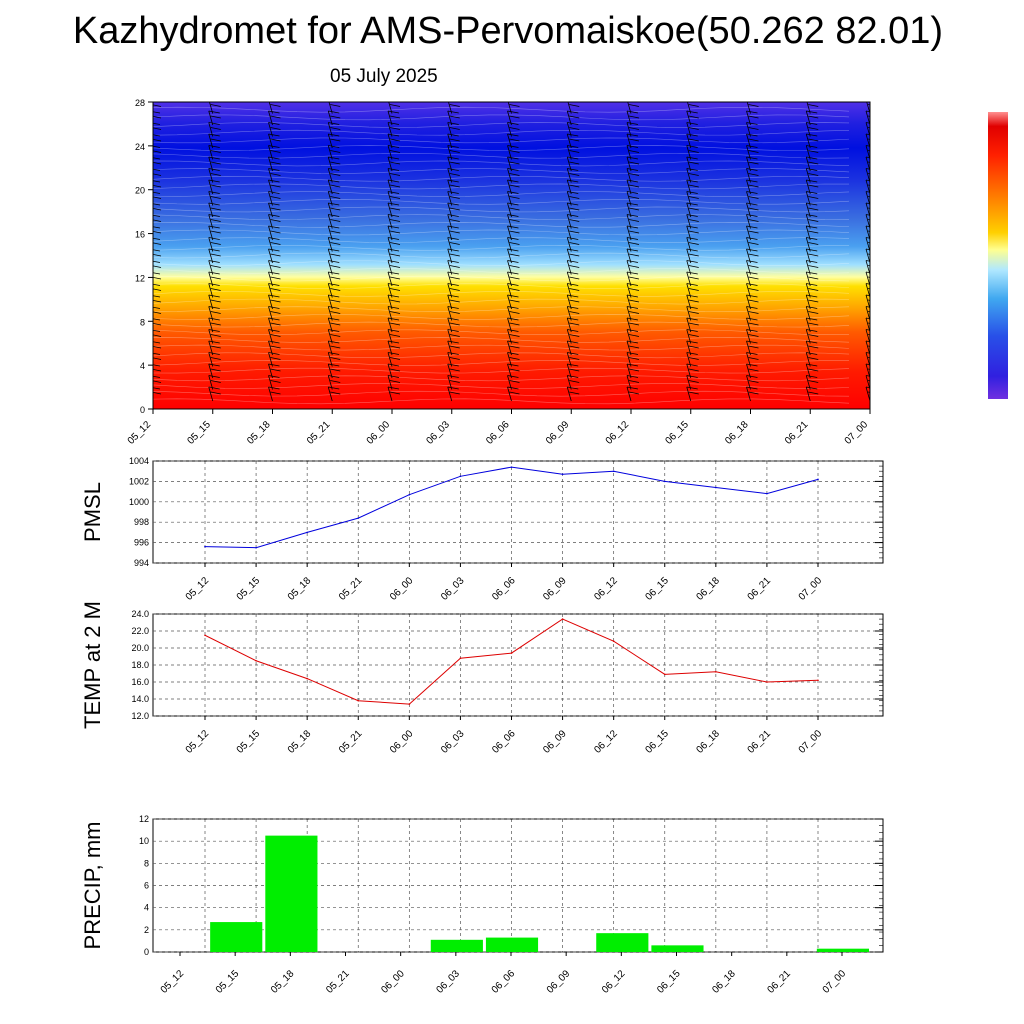  What do you see at coordinates (140, 716) in the screenshot?
I see `temp-ytick-label: 12.0` at bounding box center [140, 716].